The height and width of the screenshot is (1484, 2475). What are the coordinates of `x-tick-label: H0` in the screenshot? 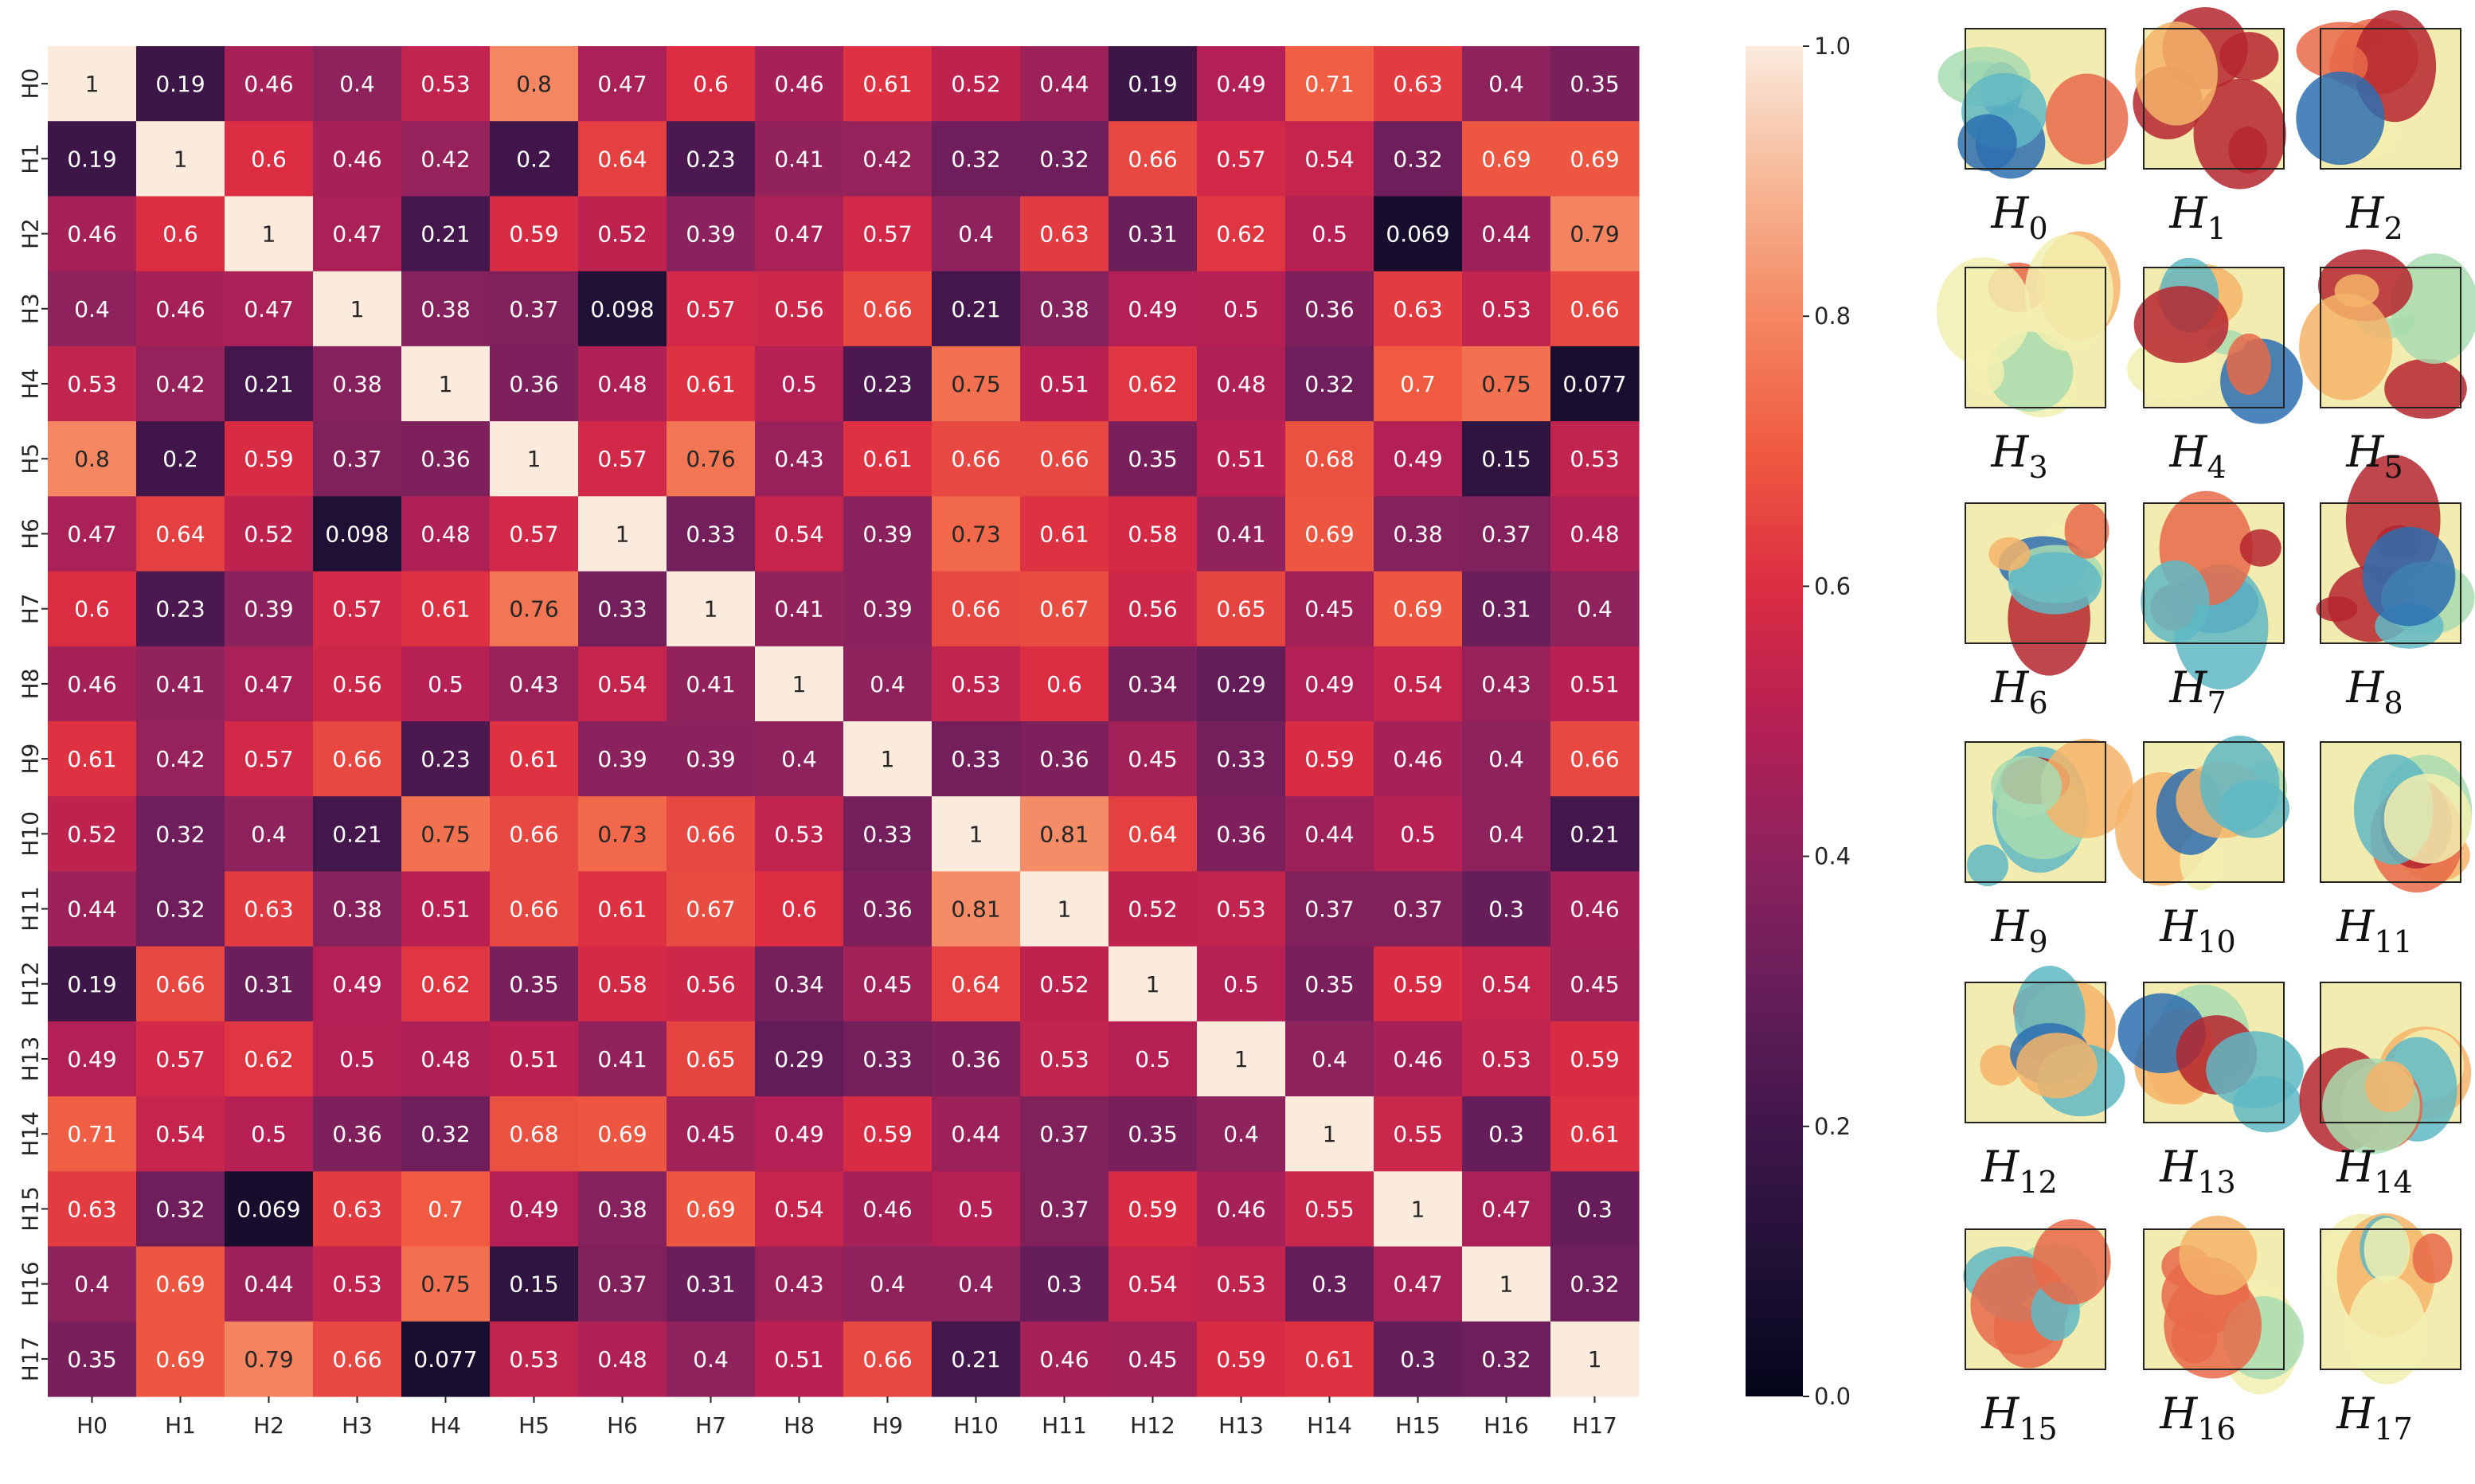 It's located at (92, 1425).